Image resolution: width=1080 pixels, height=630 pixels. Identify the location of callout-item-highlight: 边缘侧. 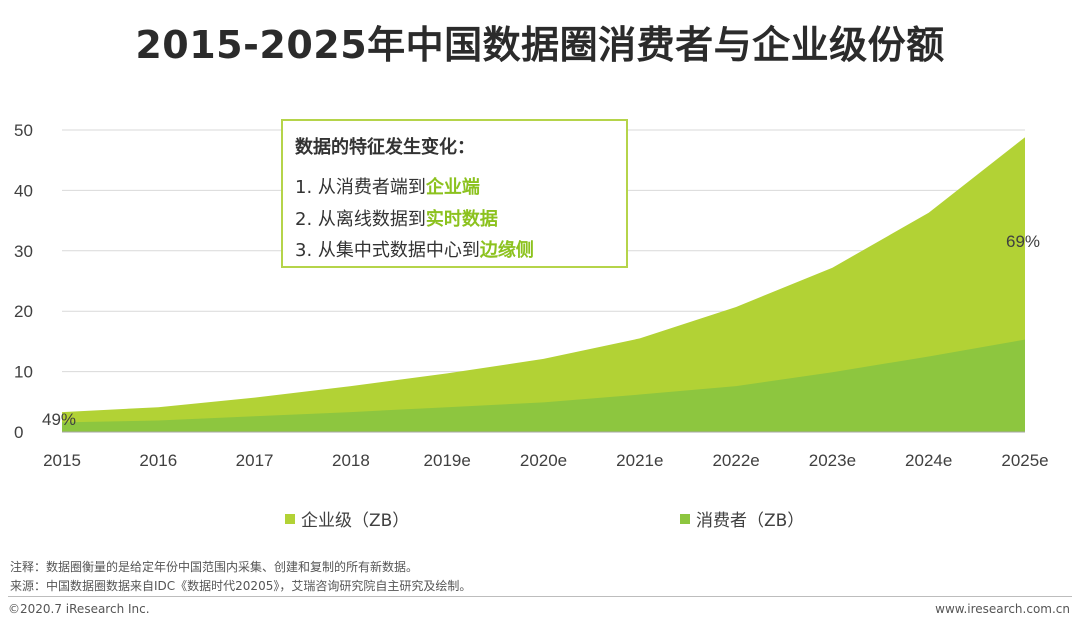
(506, 250).